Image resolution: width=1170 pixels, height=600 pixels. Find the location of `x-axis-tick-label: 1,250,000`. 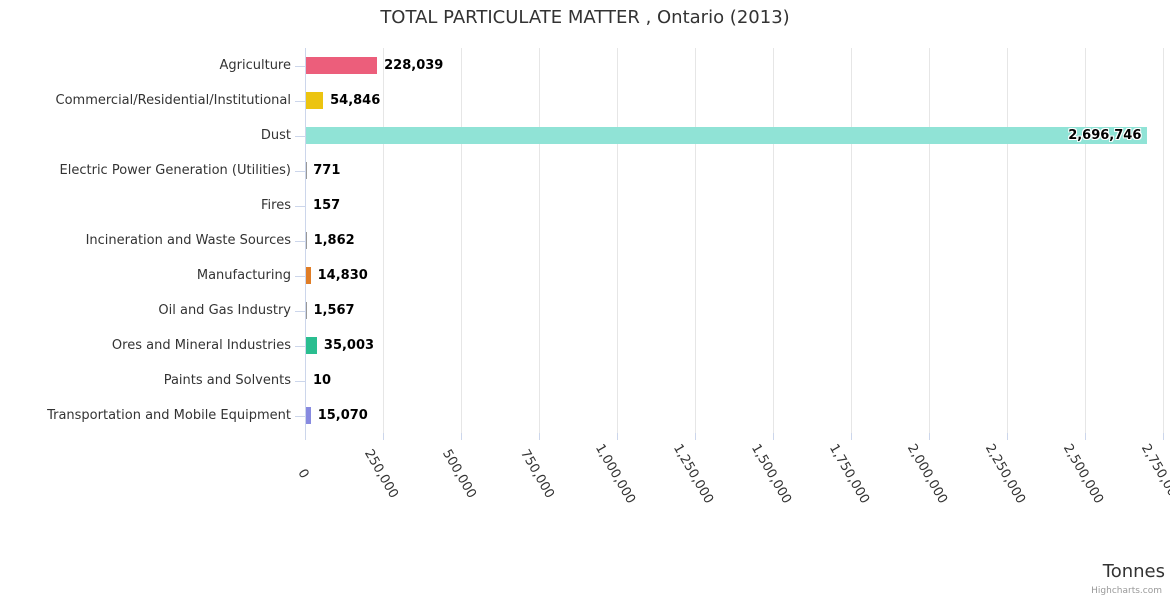

x-axis-tick-label: 1,250,000 is located at coordinates (693, 474).